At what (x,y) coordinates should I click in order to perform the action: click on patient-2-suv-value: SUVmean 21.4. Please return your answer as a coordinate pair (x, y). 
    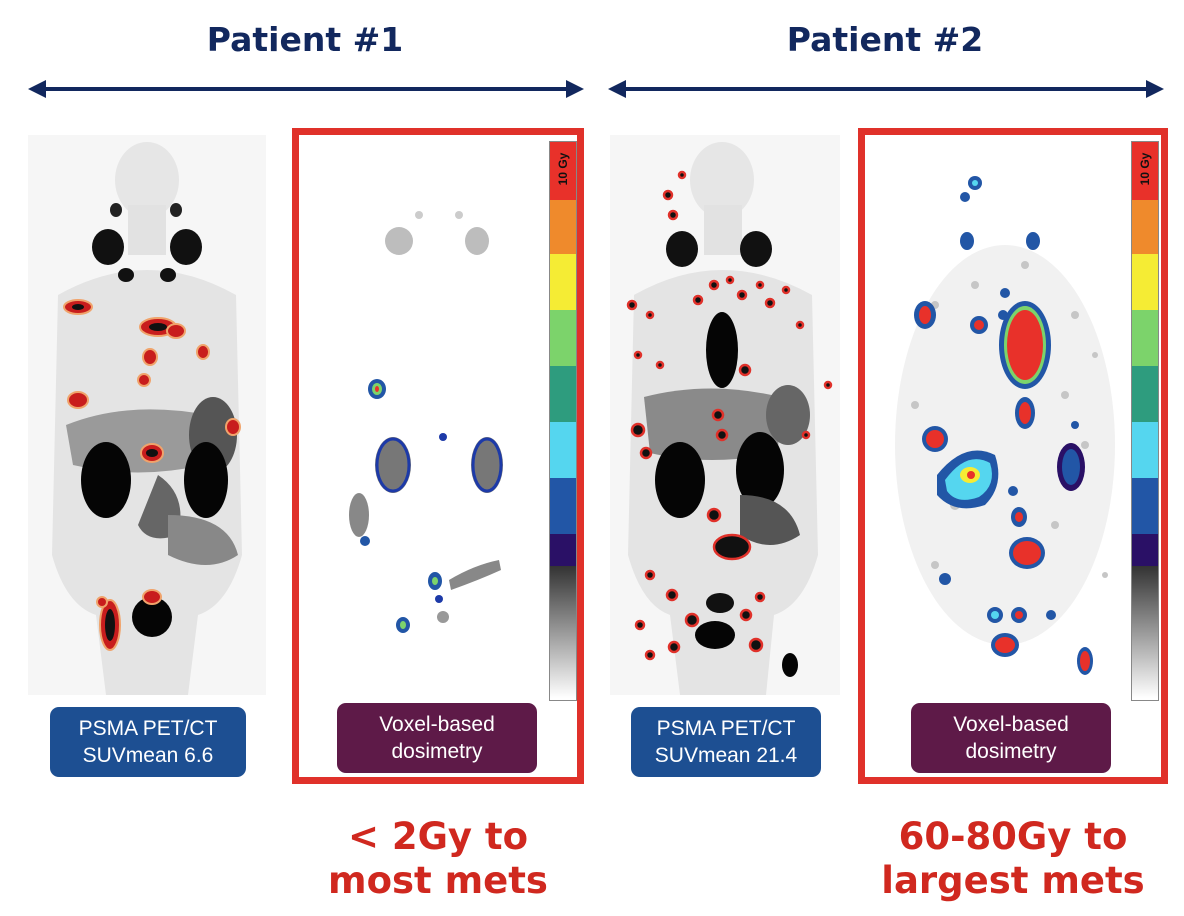
    Looking at the image, I should click on (726, 755).